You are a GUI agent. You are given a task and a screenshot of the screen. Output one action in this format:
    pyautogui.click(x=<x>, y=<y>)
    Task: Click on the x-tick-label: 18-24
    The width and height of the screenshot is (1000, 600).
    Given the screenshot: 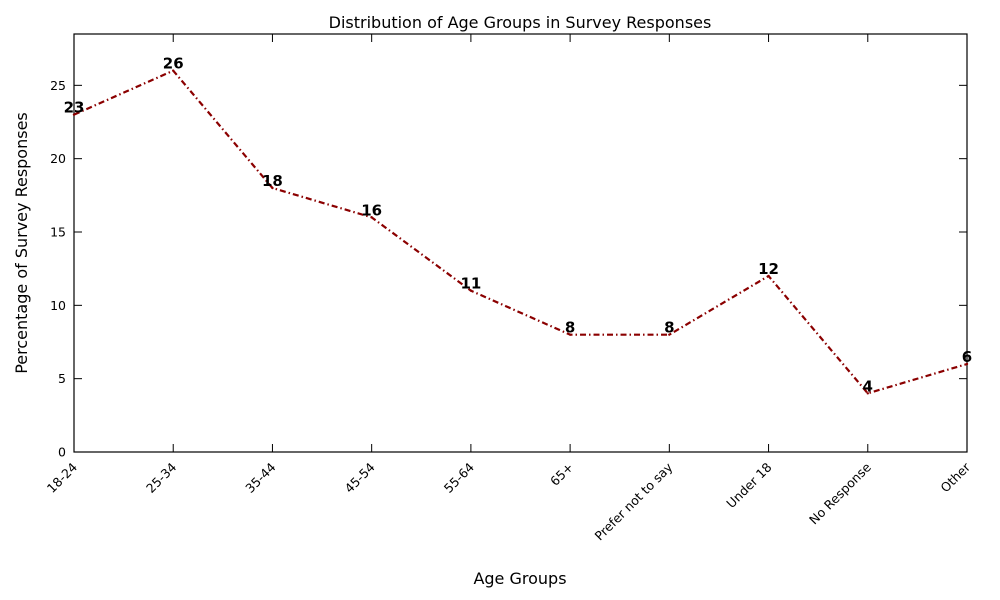 What is the action you would take?
    pyautogui.click(x=62, y=477)
    